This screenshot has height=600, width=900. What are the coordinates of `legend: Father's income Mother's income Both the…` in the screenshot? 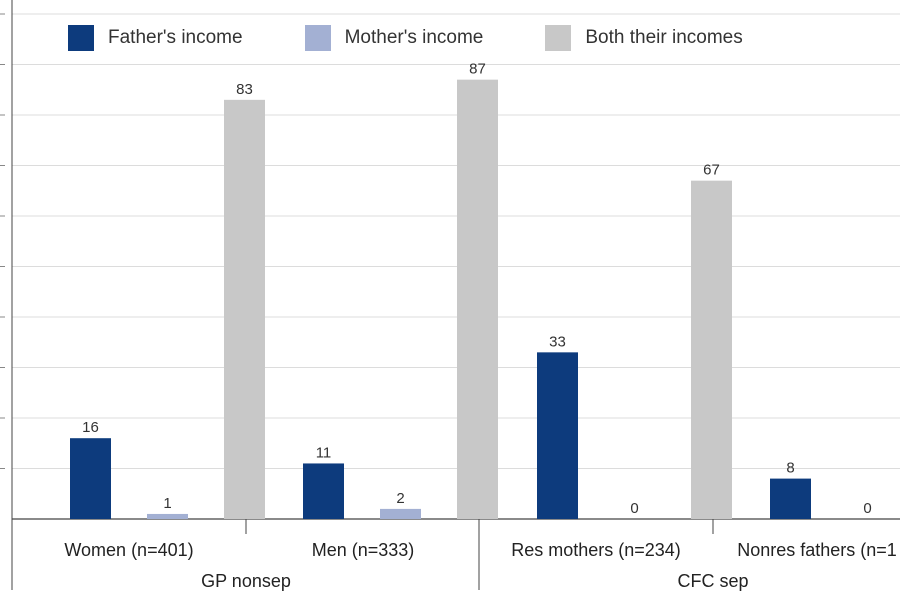 It's located at (436, 38).